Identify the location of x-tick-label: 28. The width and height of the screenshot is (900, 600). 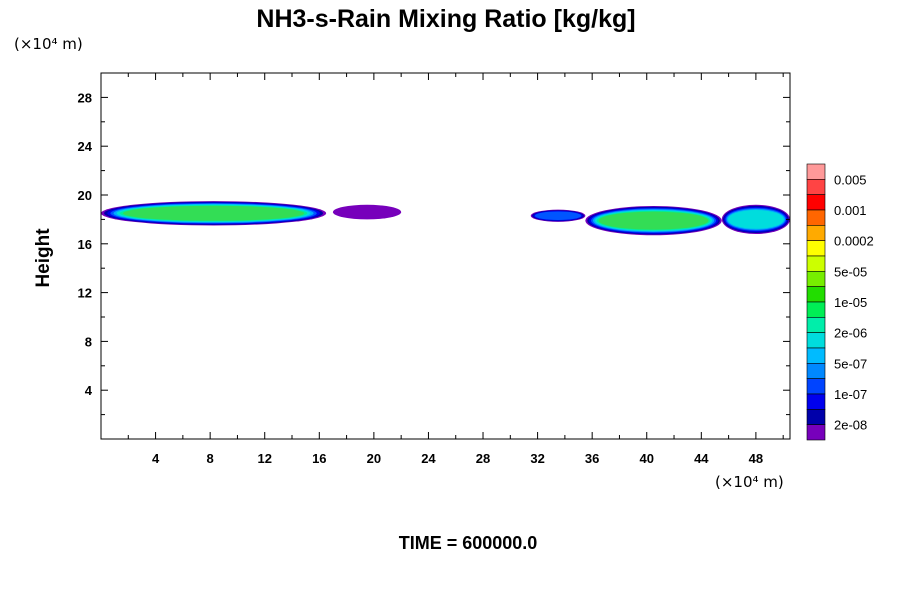
(483, 458).